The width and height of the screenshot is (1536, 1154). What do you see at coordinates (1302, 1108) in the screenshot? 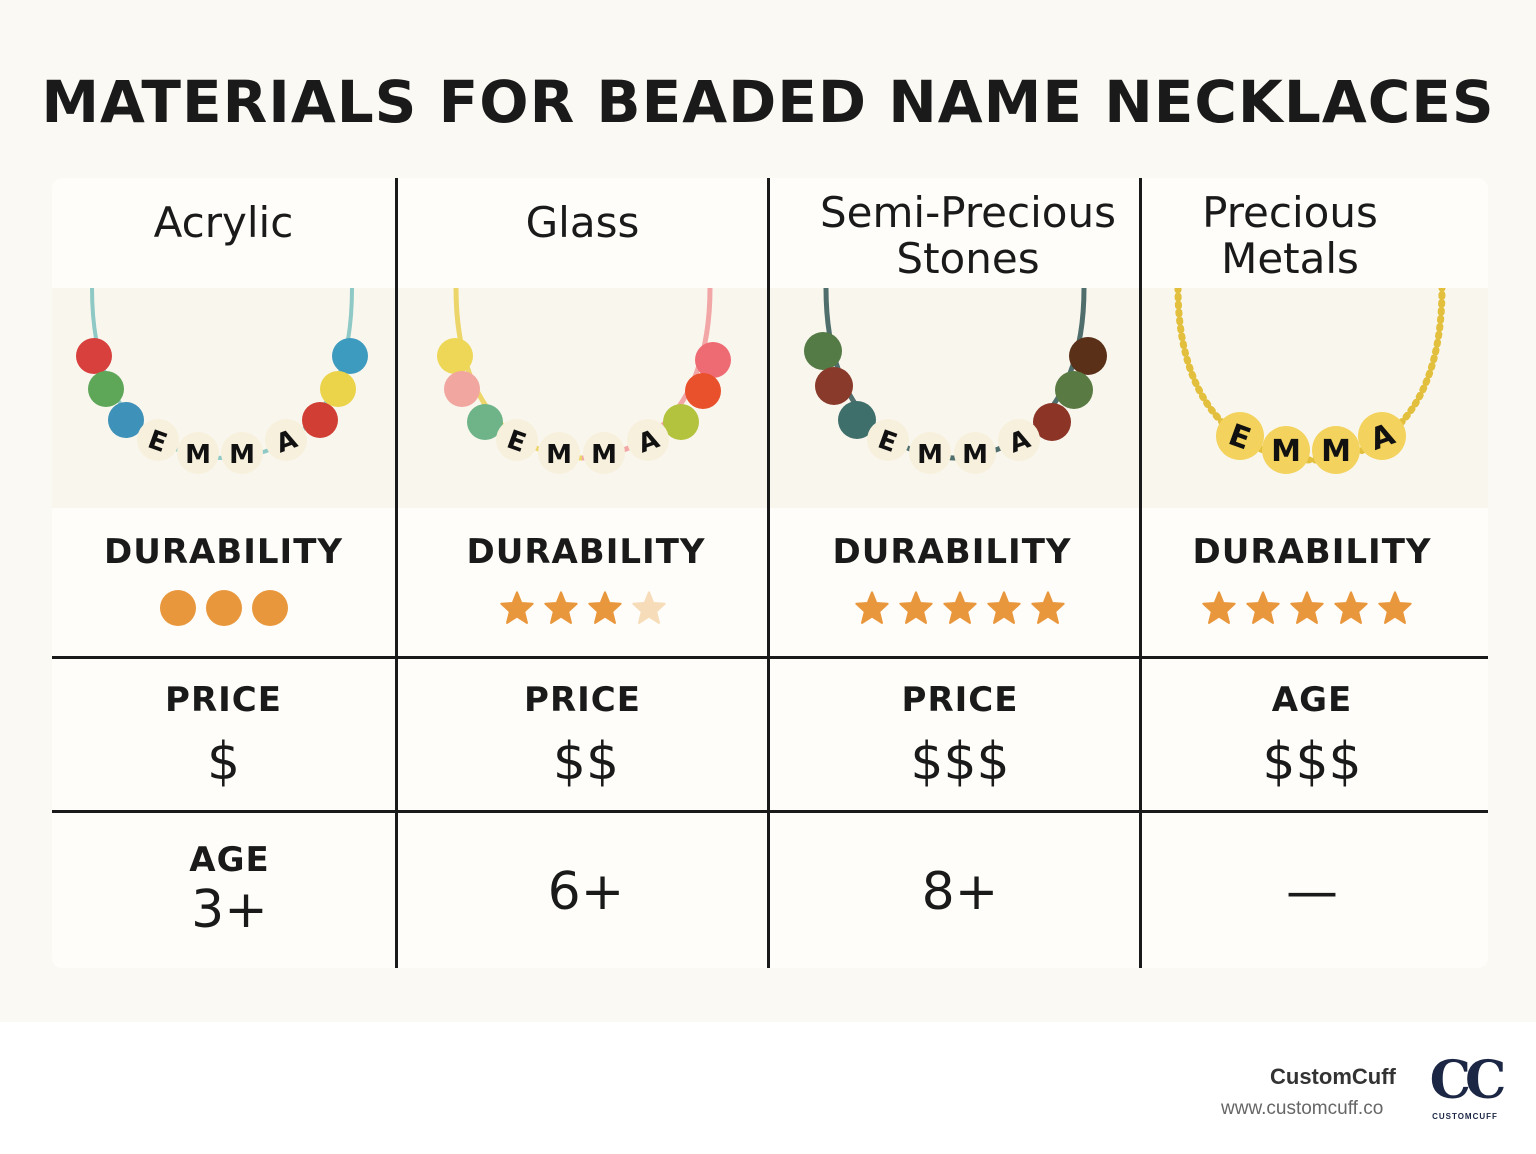
I see `brand-url: www.customcuff.co` at bounding box center [1302, 1108].